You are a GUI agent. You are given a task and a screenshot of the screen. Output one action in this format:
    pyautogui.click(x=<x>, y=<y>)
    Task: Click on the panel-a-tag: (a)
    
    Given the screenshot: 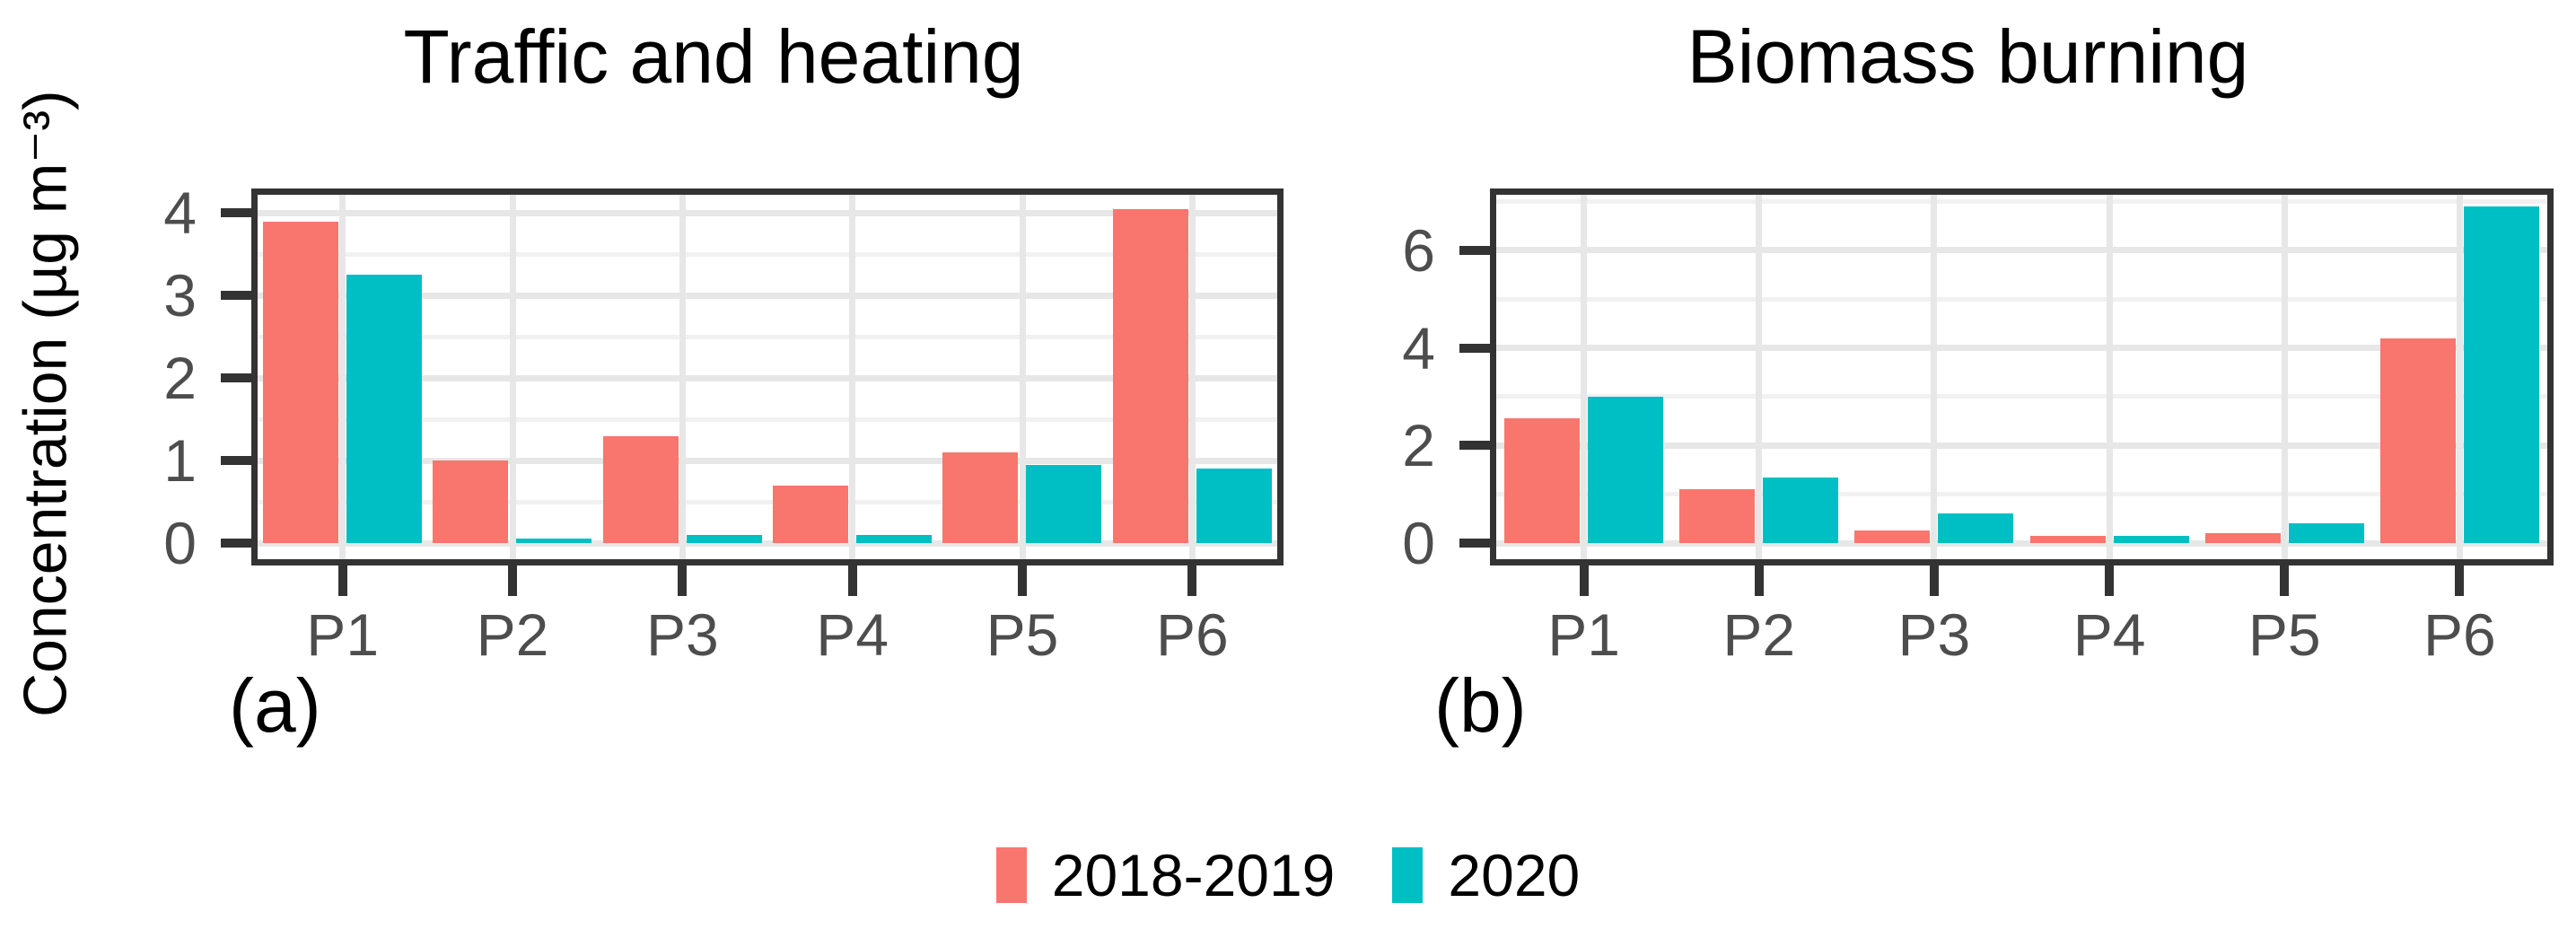 What is the action you would take?
    pyautogui.click(x=275, y=705)
    